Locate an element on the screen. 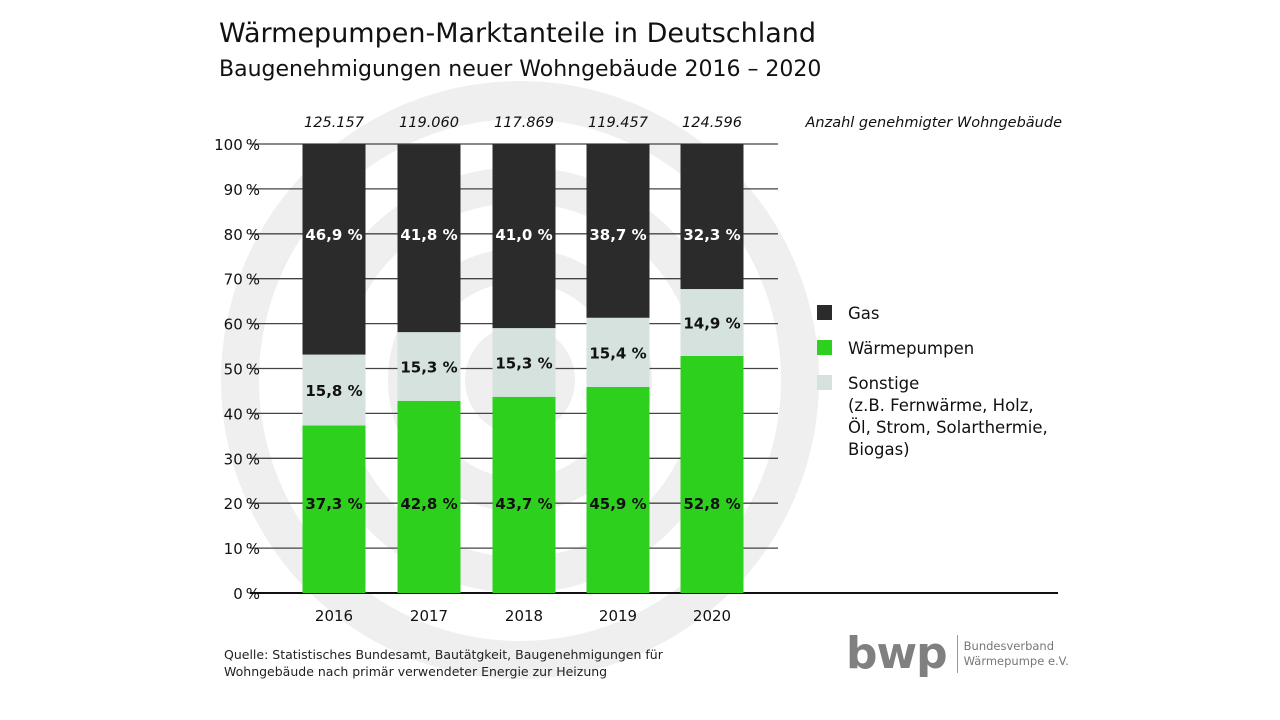 Image resolution: width=1280 pixels, height=720 pixels. y-tick-label: 60 % is located at coordinates (242, 325).